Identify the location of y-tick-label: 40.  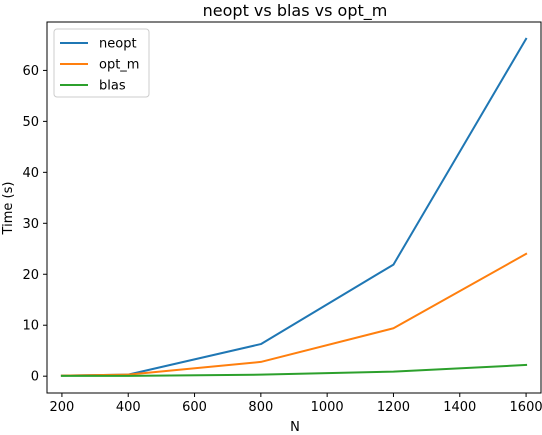
(30, 173).